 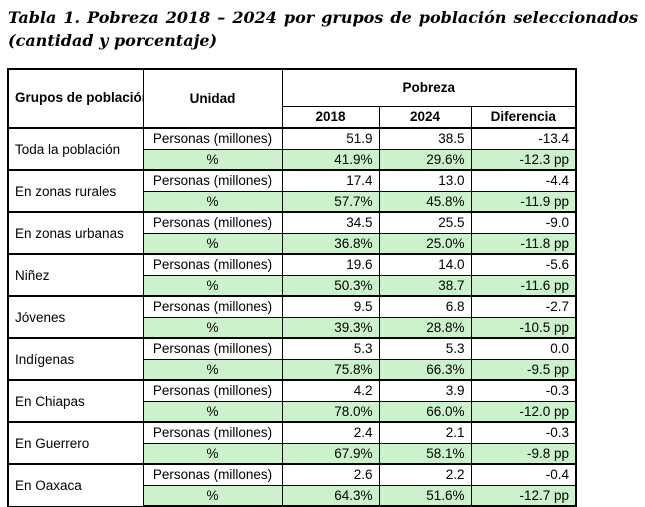 I want to click on table-row: % 67.9% 58.1% -9.8 pp, so click(x=292, y=453).